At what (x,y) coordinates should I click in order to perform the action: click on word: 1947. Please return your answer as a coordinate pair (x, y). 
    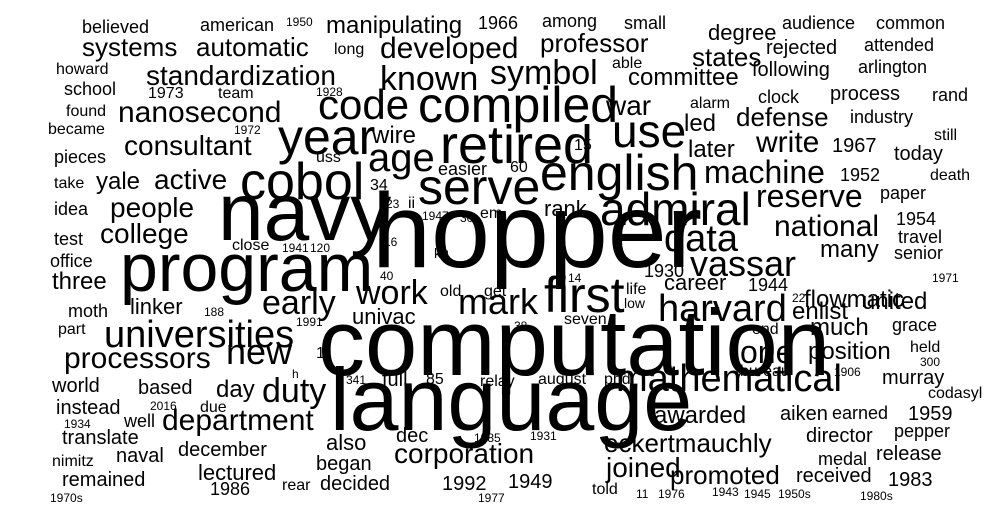
    Looking at the image, I should click on (435, 216).